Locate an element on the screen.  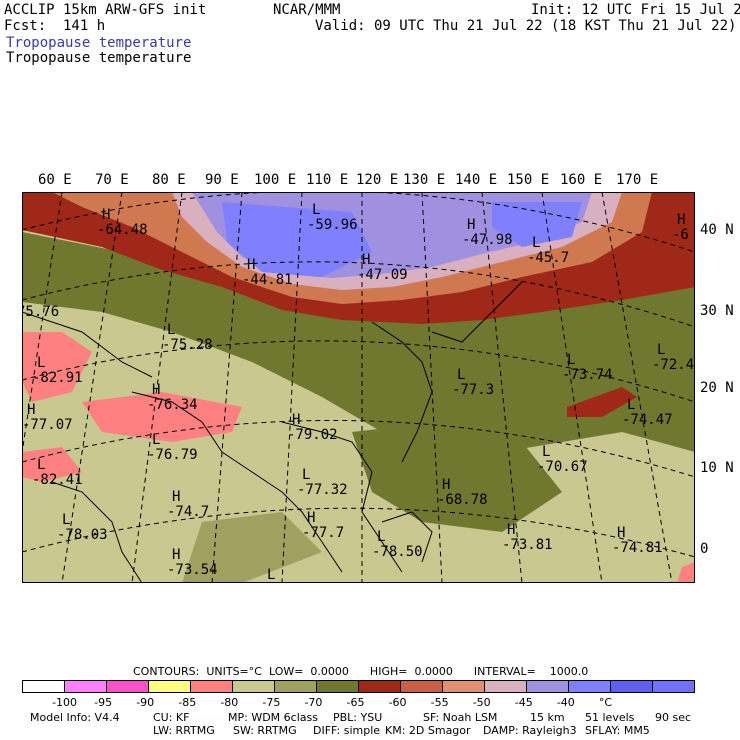
extremum-value: -73.81 is located at coordinates (527, 545).